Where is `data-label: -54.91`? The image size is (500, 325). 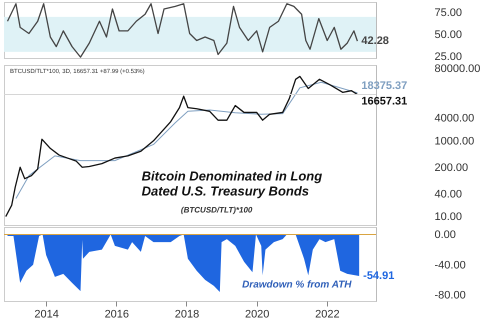
data-label: -54.91 is located at coordinates (378, 276).